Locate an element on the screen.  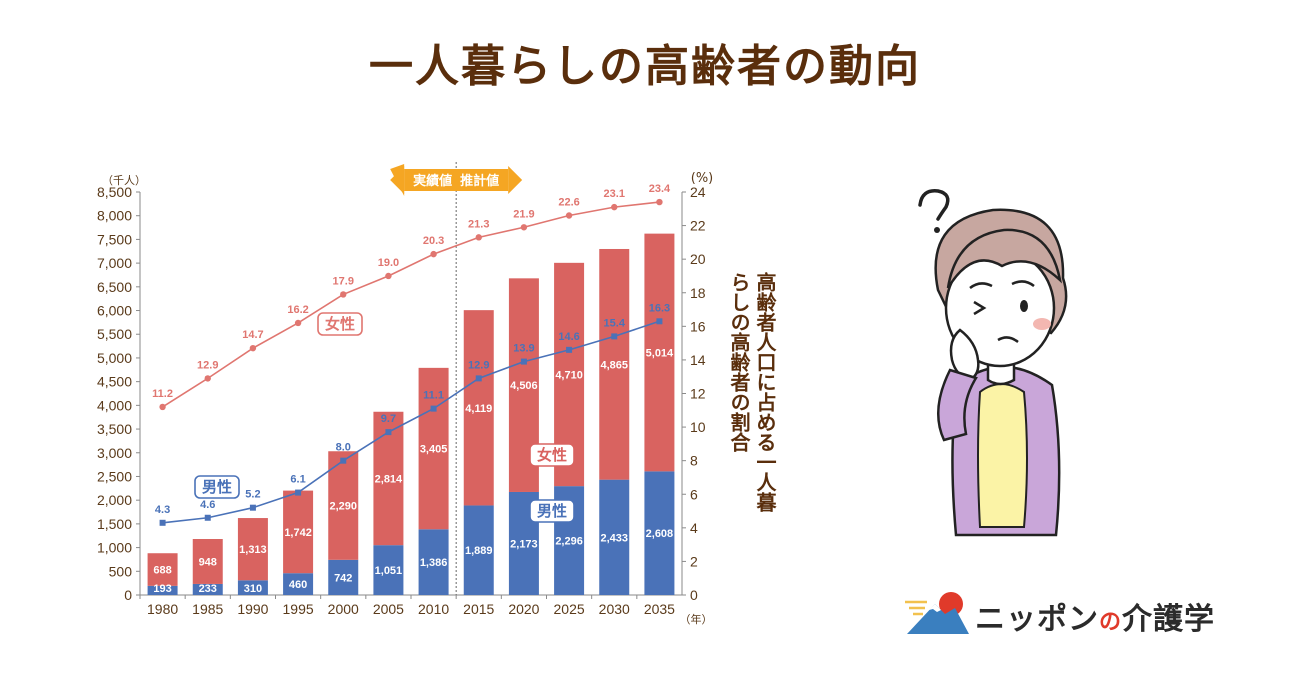
legend-female-line-box is located at coordinates (340, 324).